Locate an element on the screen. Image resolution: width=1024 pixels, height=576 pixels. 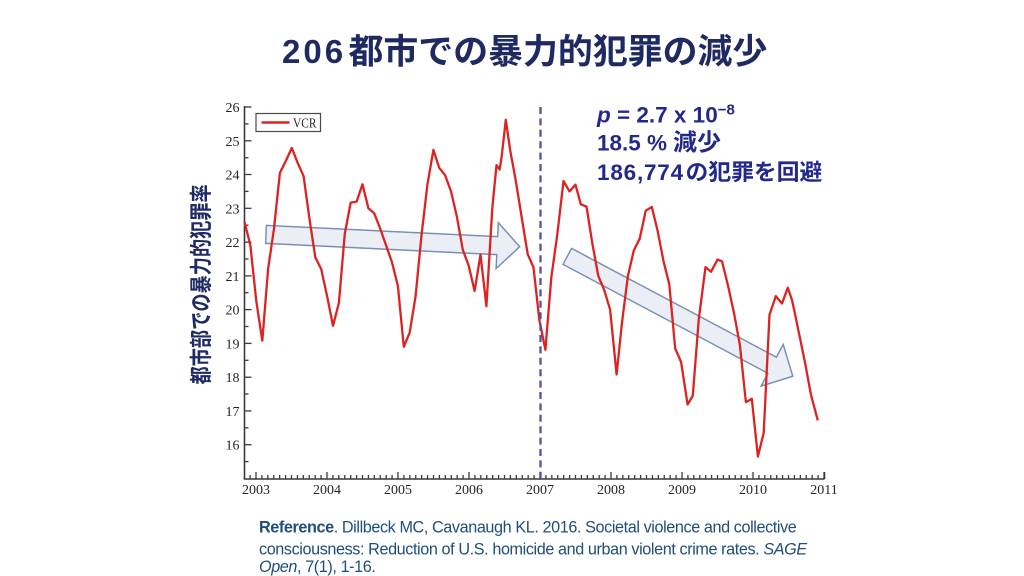
svg-text: 2003 is located at coordinates (256, 490).